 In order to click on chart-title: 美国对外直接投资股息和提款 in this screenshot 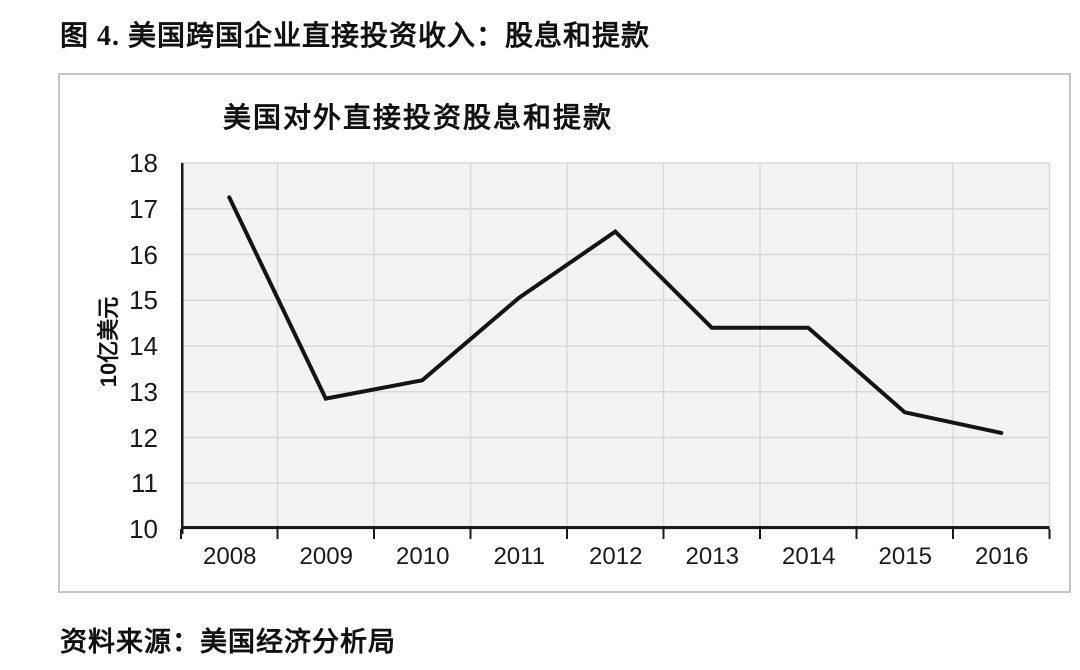, I will do `click(418, 118)`.